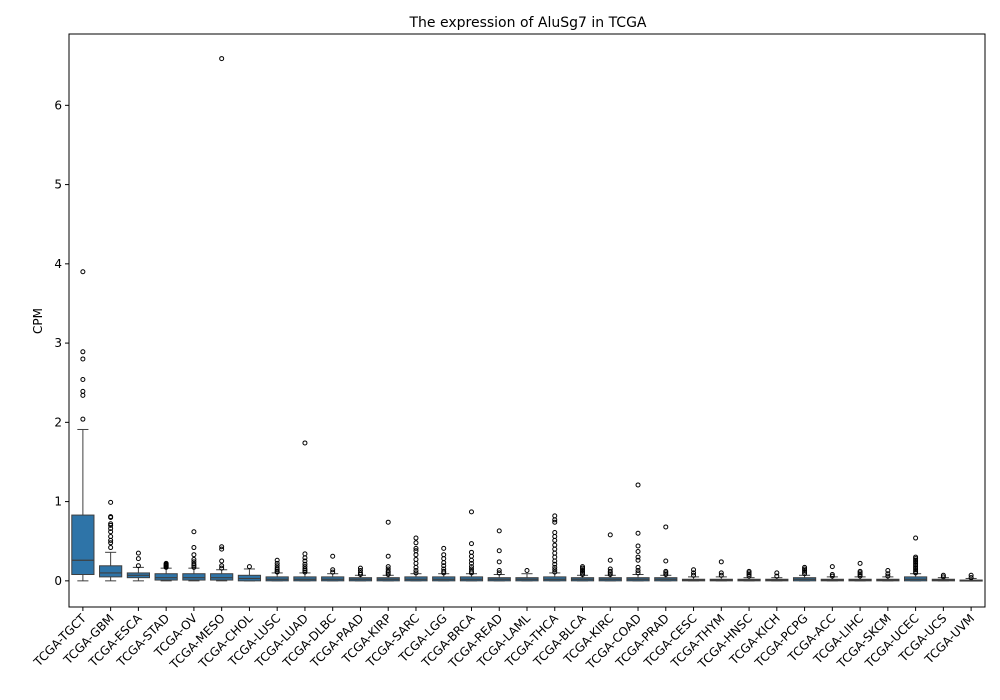  What do you see at coordinates (166, 571) in the screenshot?
I see `box-tcga-stad` at bounding box center [166, 571].